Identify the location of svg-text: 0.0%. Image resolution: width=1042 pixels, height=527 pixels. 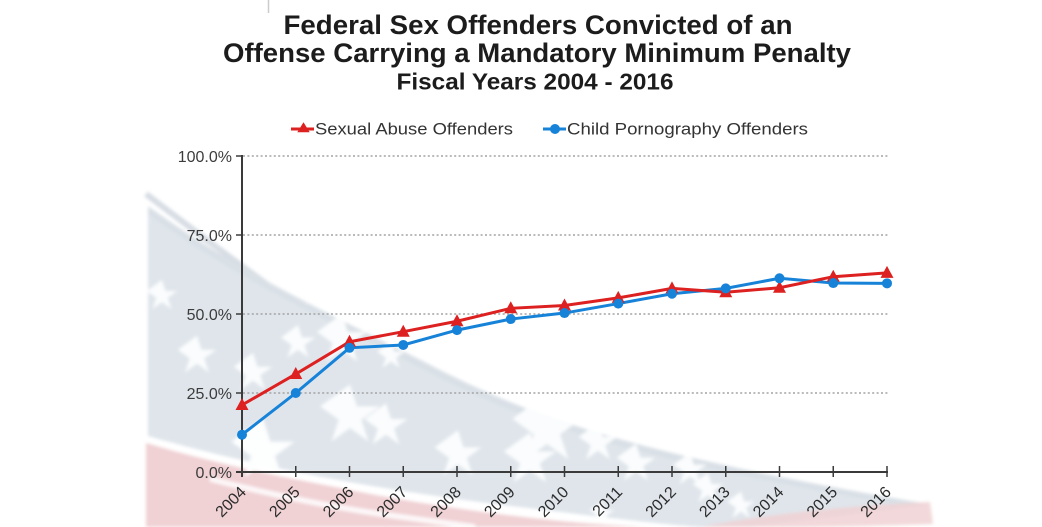
(214, 473).